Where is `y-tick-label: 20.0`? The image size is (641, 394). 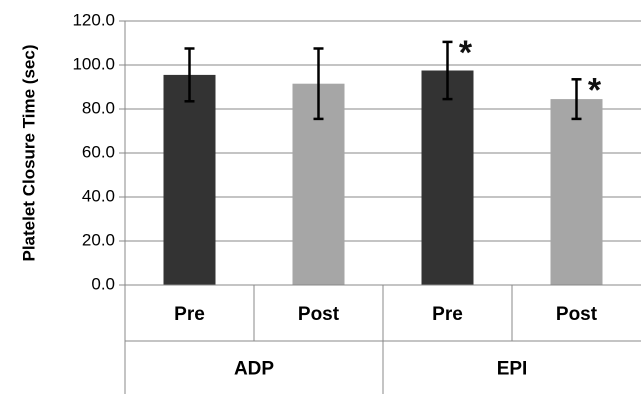 y-tick-label: 20.0 is located at coordinates (98, 239).